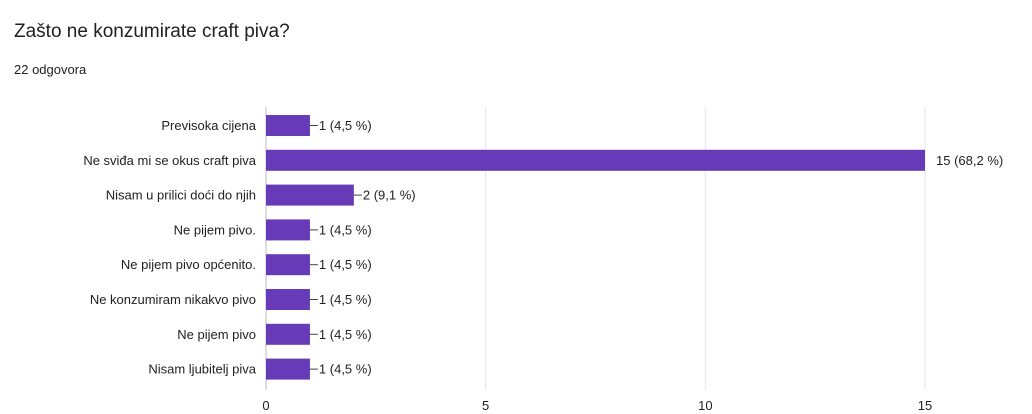 The image size is (1032, 414). What do you see at coordinates (265, 405) in the screenshot?
I see `x-tick-label: 0` at bounding box center [265, 405].